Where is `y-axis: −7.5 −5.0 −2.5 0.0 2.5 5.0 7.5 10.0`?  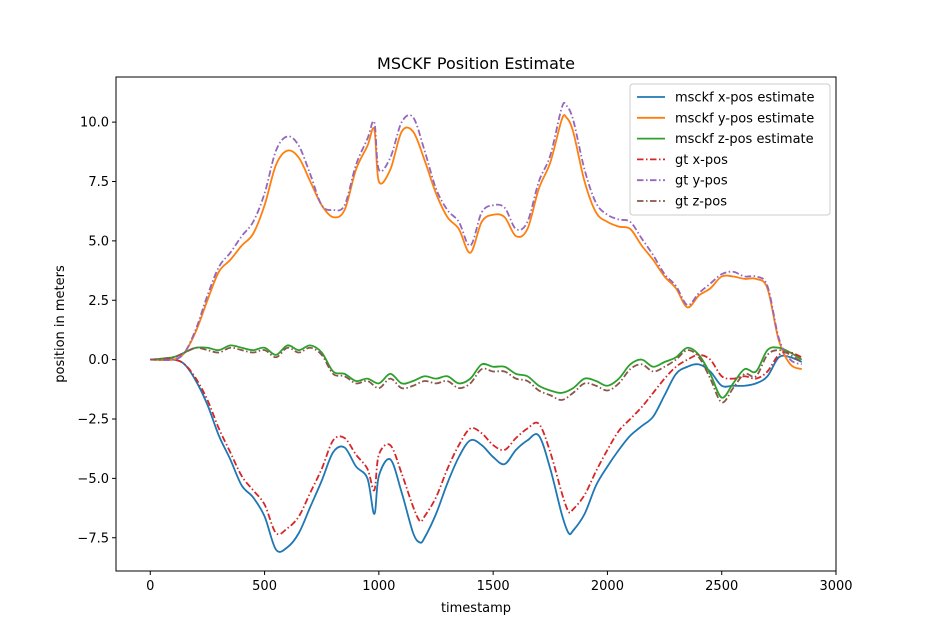 y-axis: −7.5 −5.0 −2.5 0.0 2.5 5.0 7.5 10.0 is located at coordinates (96, 331).